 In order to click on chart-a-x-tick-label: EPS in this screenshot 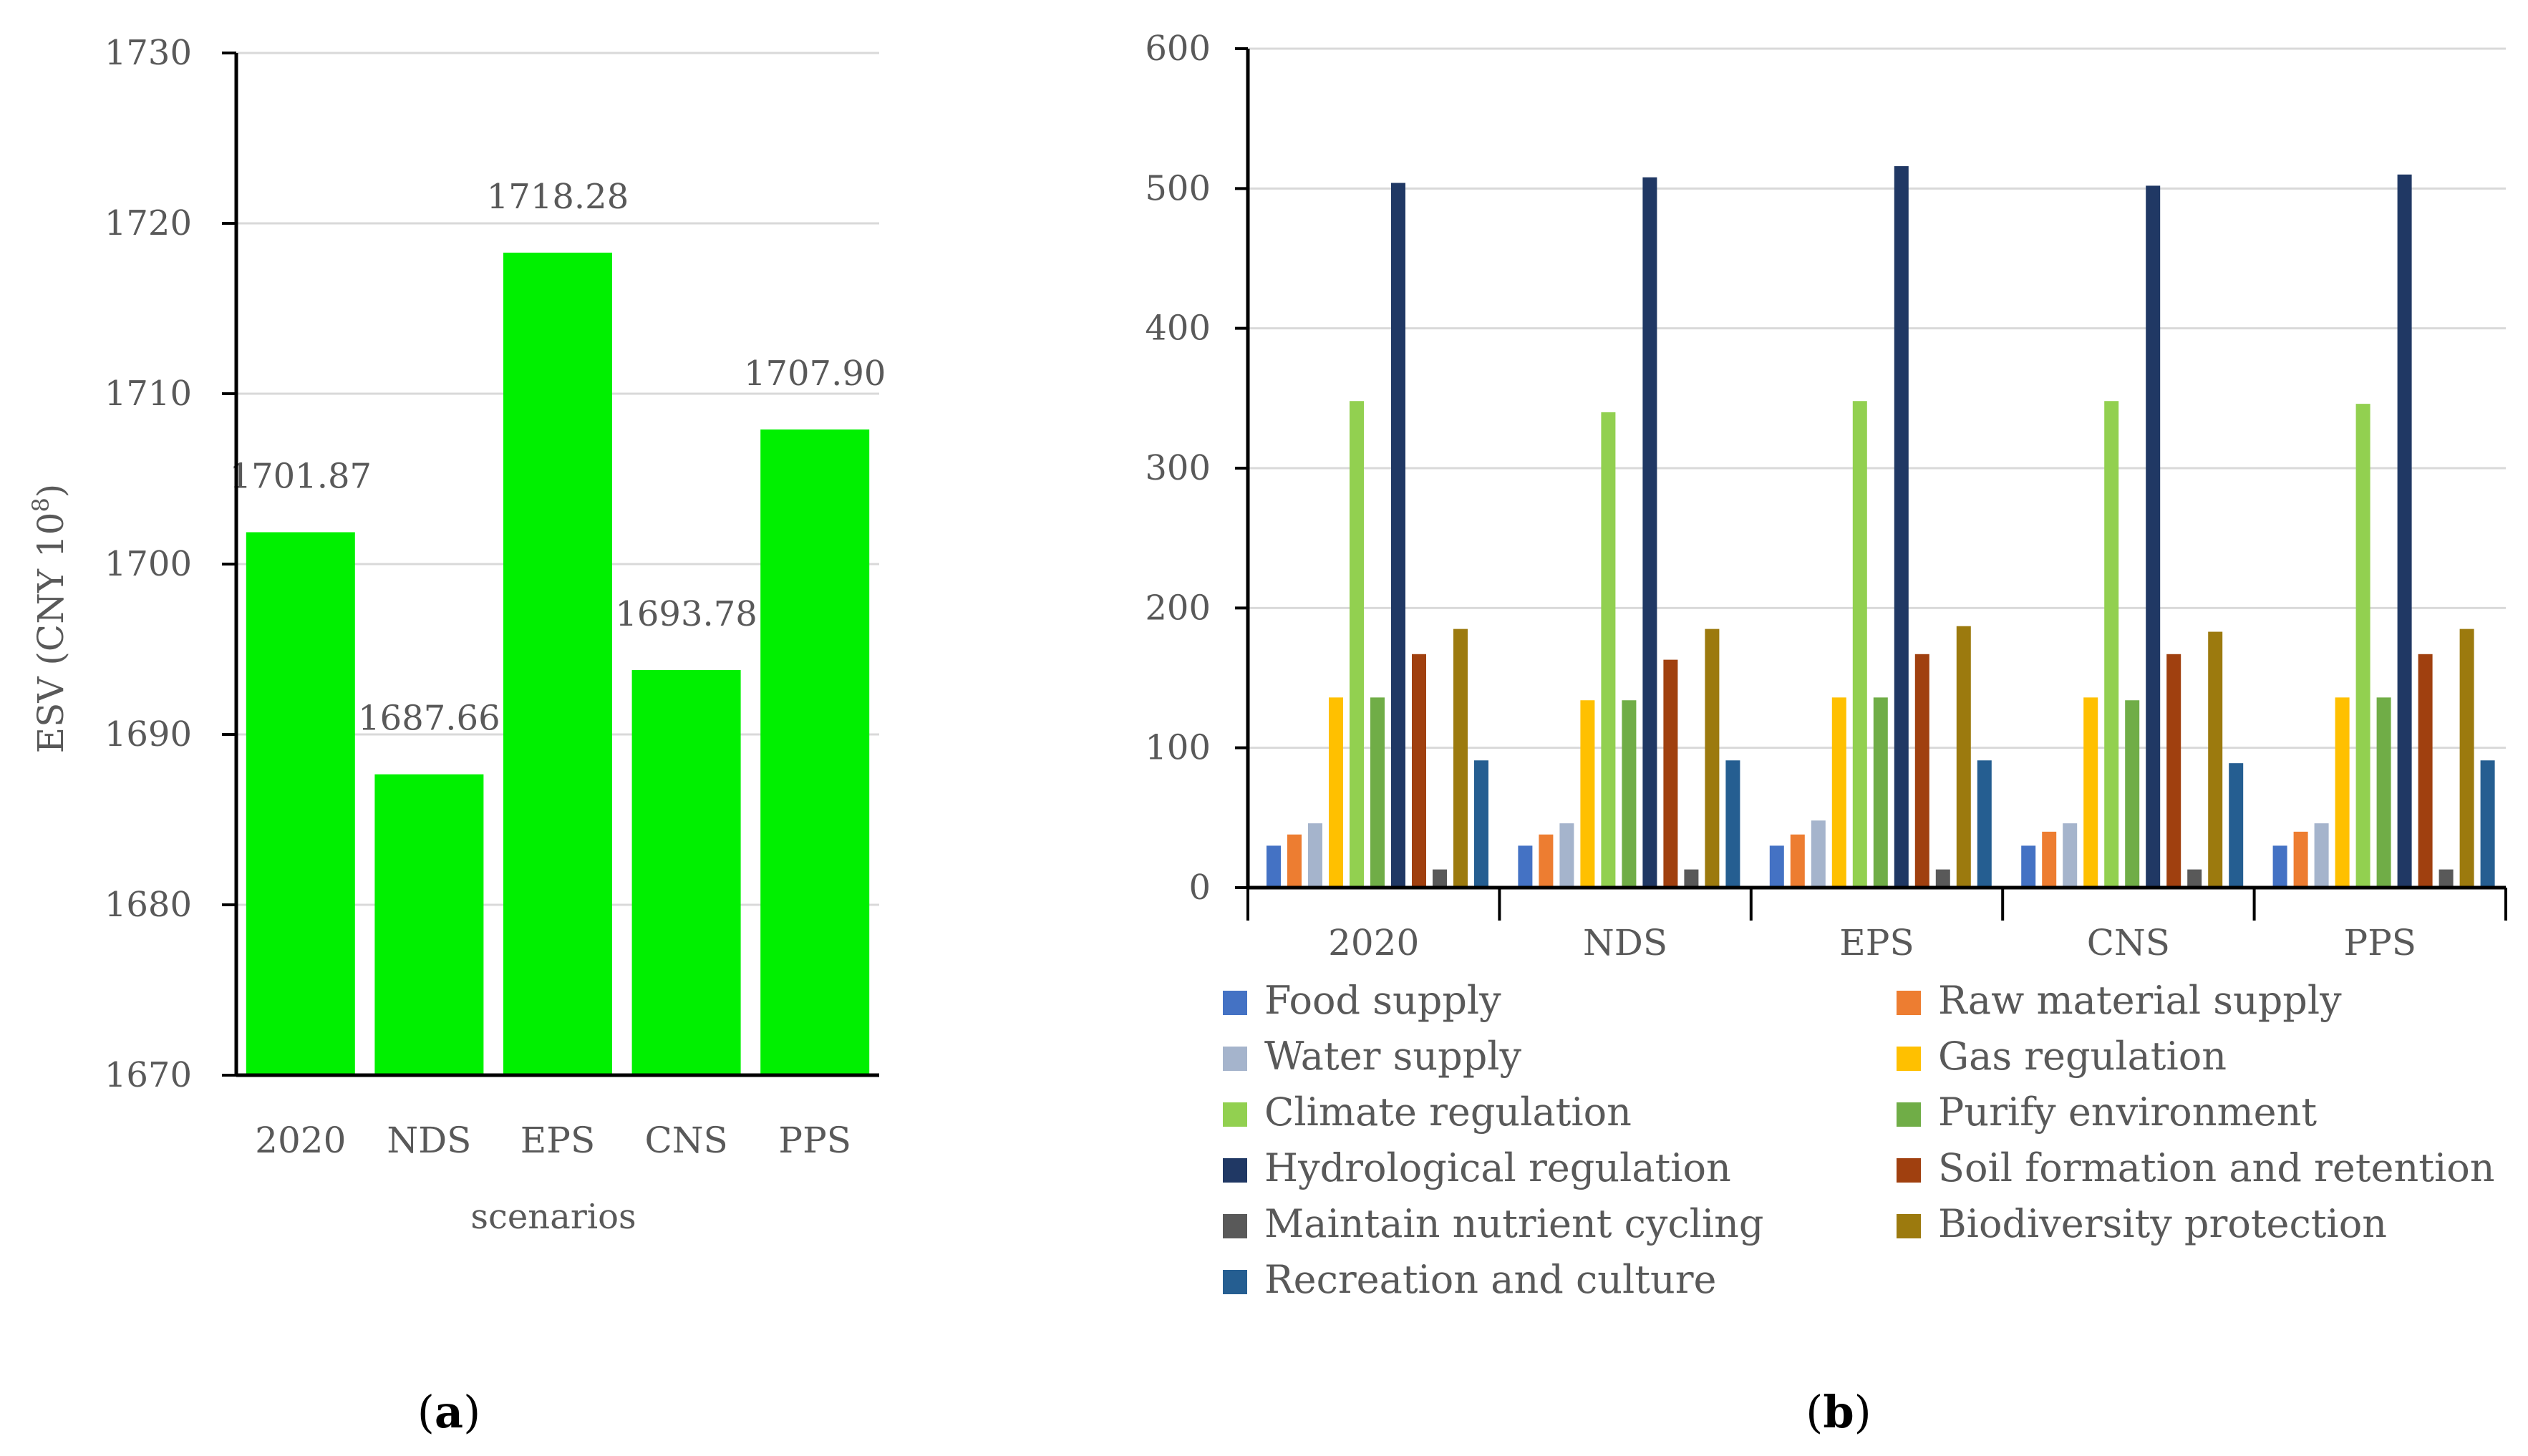, I will do `click(557, 1140)`.